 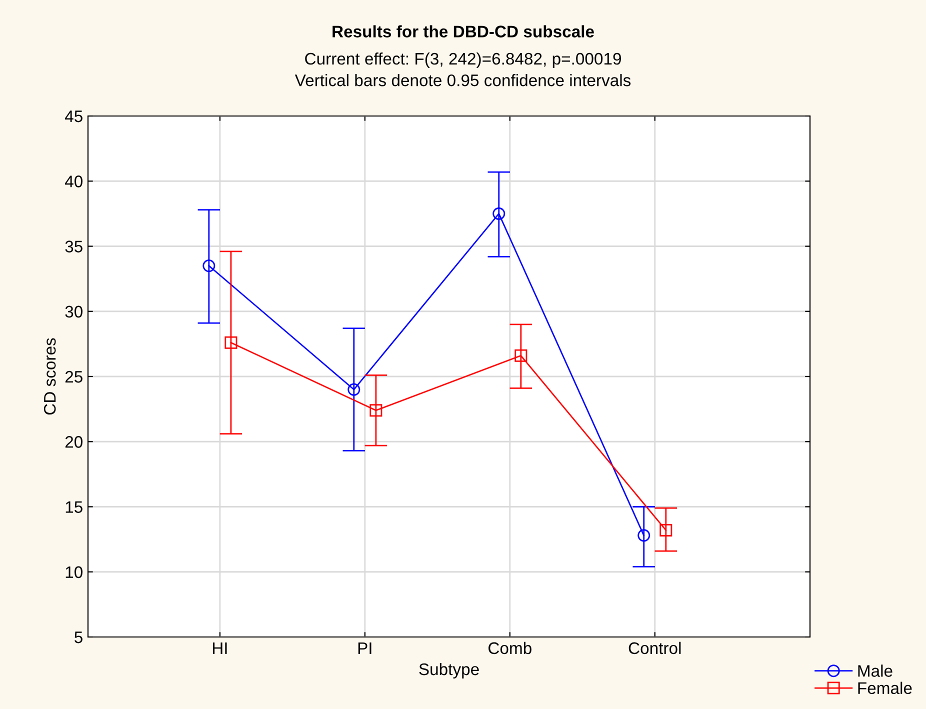 I want to click on chart-subtitle: Current effect: F(3, 242)=6.8482, p=.00019 Vertical bars denote 0.95 confidence intervals, so click(x=462, y=69).